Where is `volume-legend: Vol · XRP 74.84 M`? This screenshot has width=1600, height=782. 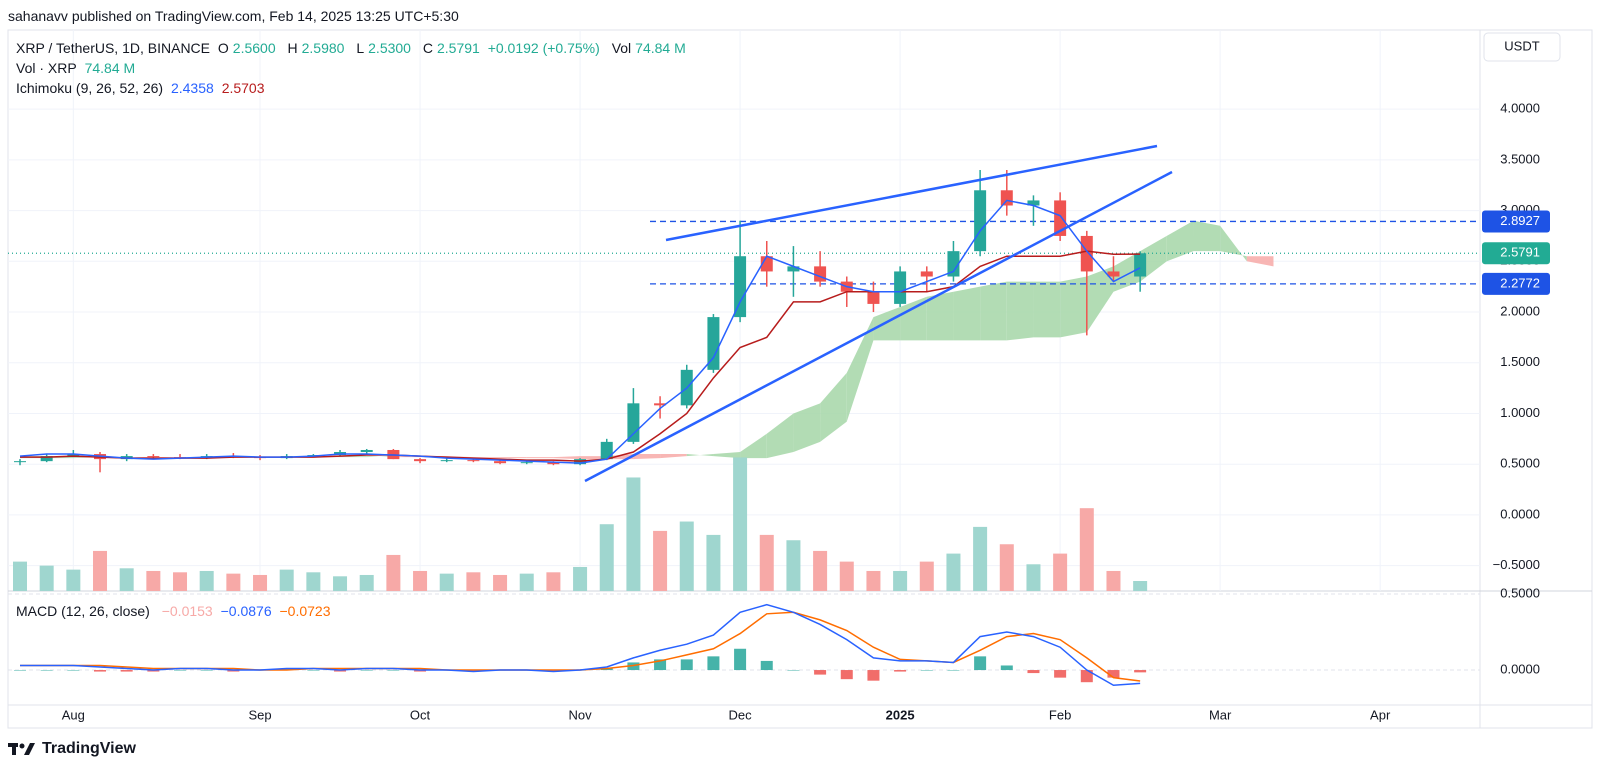 volume-legend: Vol · XRP 74.84 M is located at coordinates (77, 68).